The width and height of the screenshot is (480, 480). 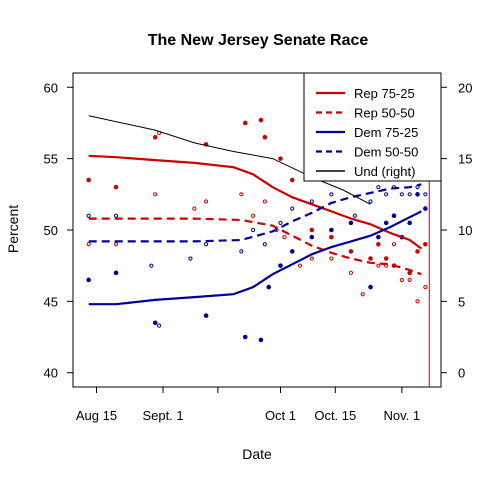 I want to click on y-tick-label: 60, so click(x=51, y=87).